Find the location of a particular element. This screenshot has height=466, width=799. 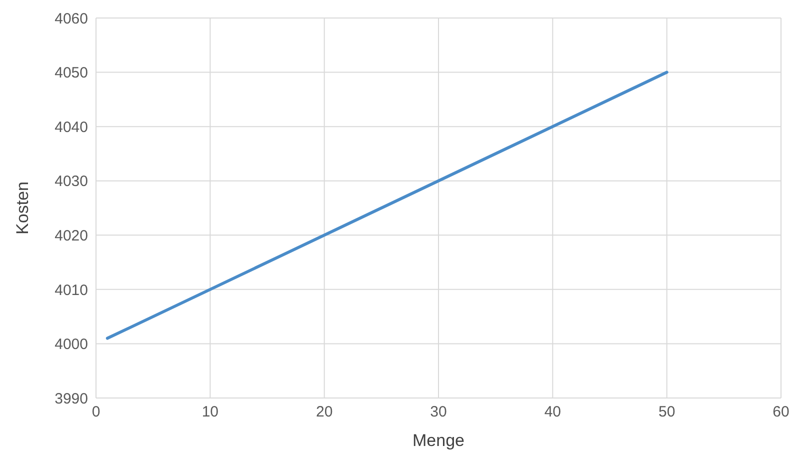

x-tick-label: 50 is located at coordinates (667, 412).